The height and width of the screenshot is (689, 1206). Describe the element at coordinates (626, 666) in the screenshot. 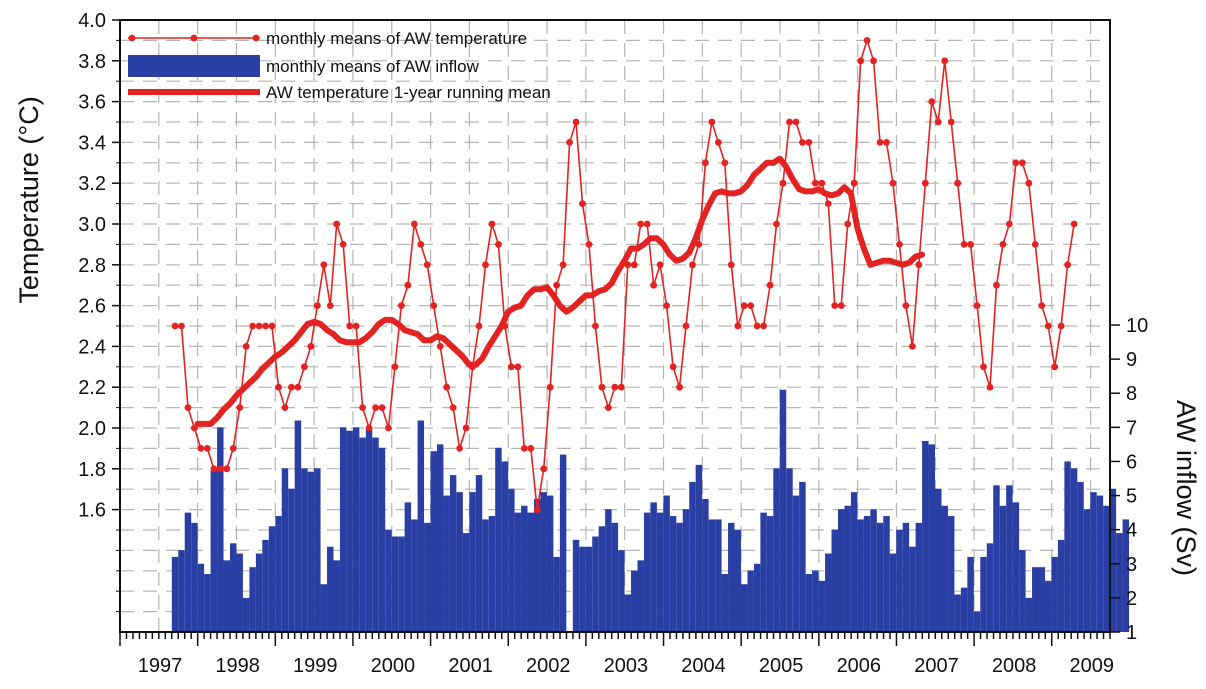

I see `x-tick-label: 2003` at that location.